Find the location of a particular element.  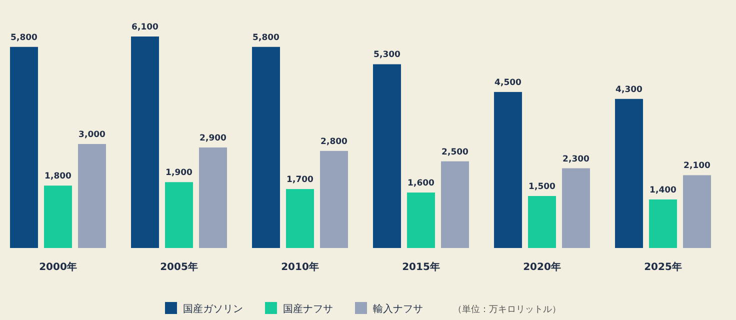

data-label: 4,500 is located at coordinates (508, 83).